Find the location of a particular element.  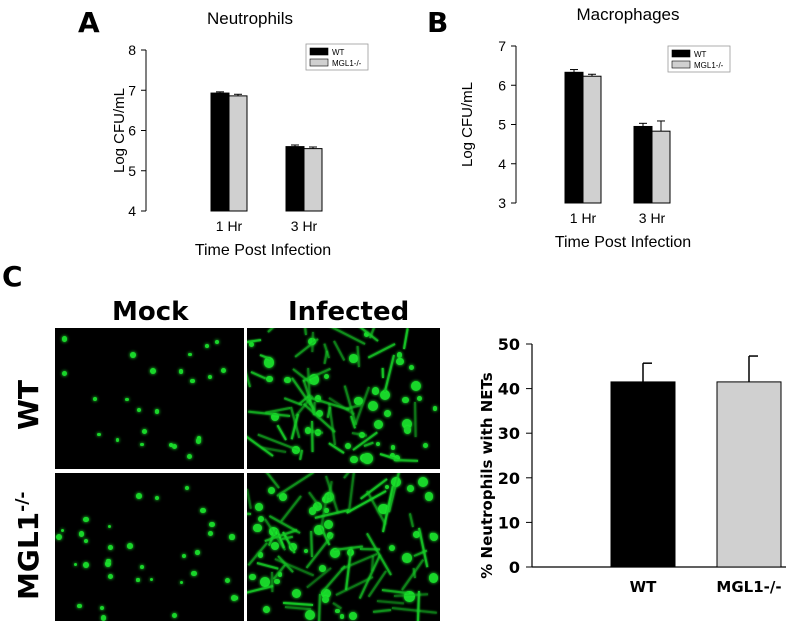

y-tick-label: 20 is located at coordinates (509, 478).